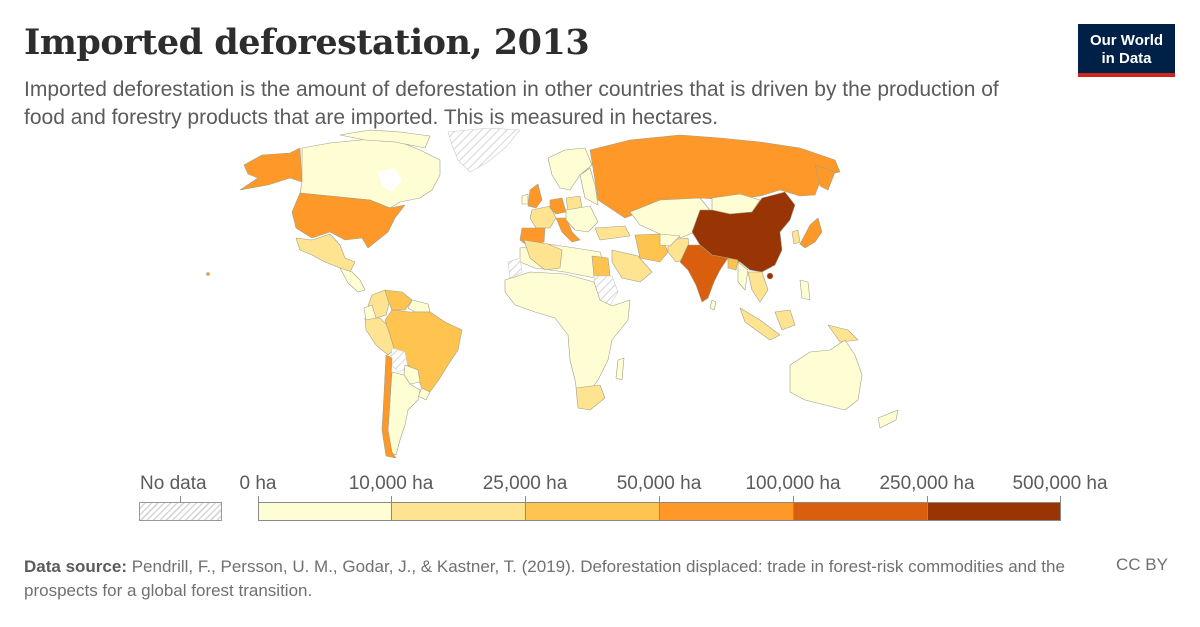 Image resolution: width=1200 pixels, height=627 pixels. Describe the element at coordinates (180, 511) in the screenshot. I see `legend-no-data-swatch` at that location.